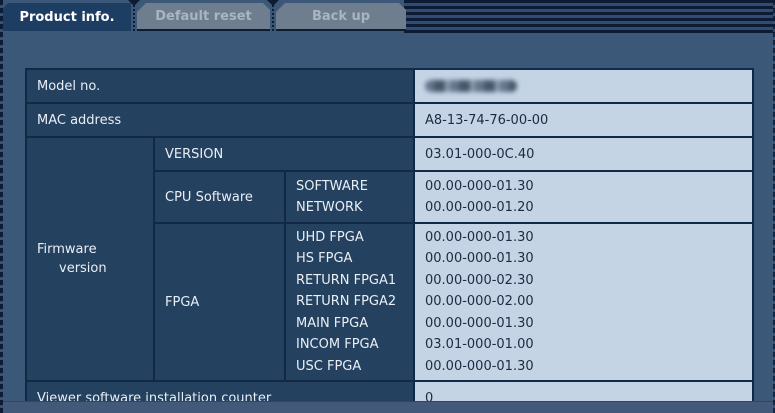 The image size is (775, 413). I want to click on left-edge-decor, so click(1, 206).